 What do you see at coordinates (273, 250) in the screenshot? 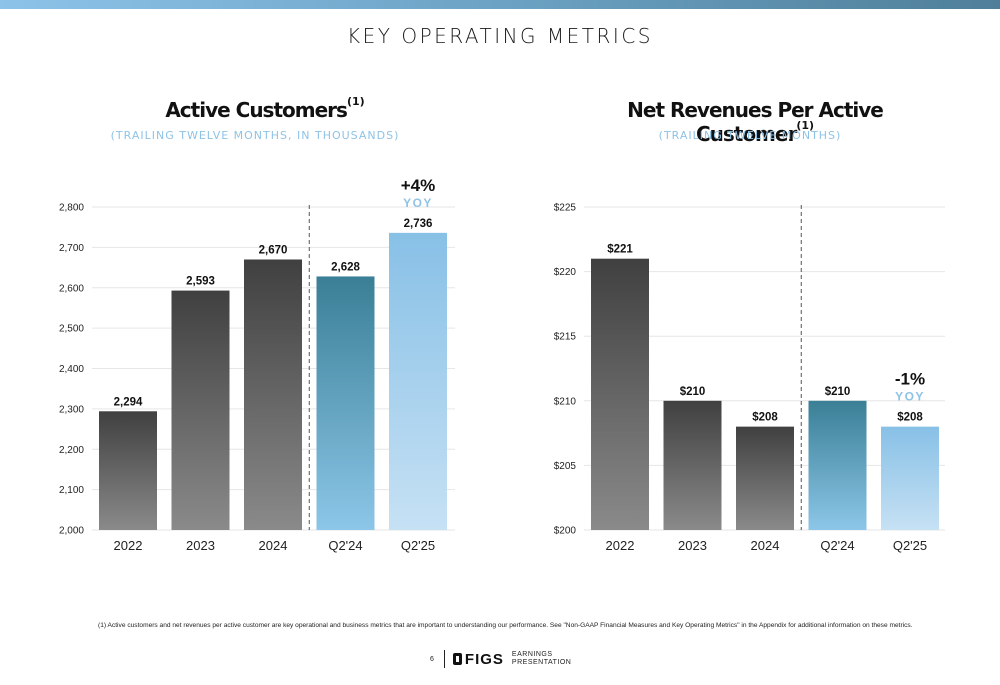
I see `bar-value-label: 2,670` at bounding box center [273, 250].